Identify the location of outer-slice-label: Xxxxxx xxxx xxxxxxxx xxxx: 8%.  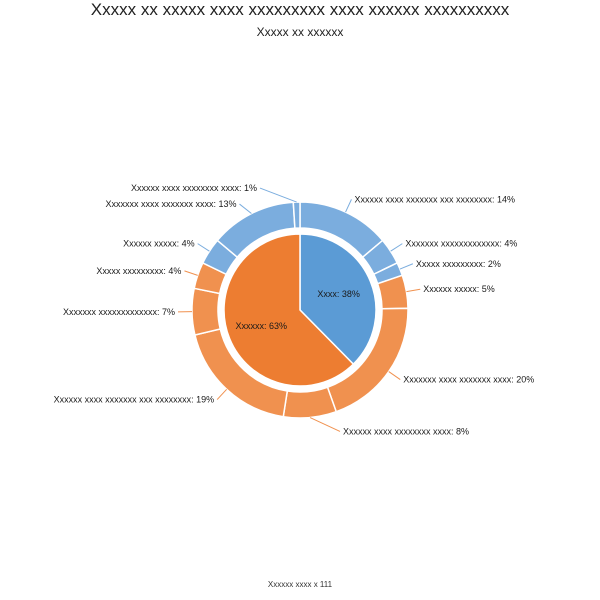
(406, 431).